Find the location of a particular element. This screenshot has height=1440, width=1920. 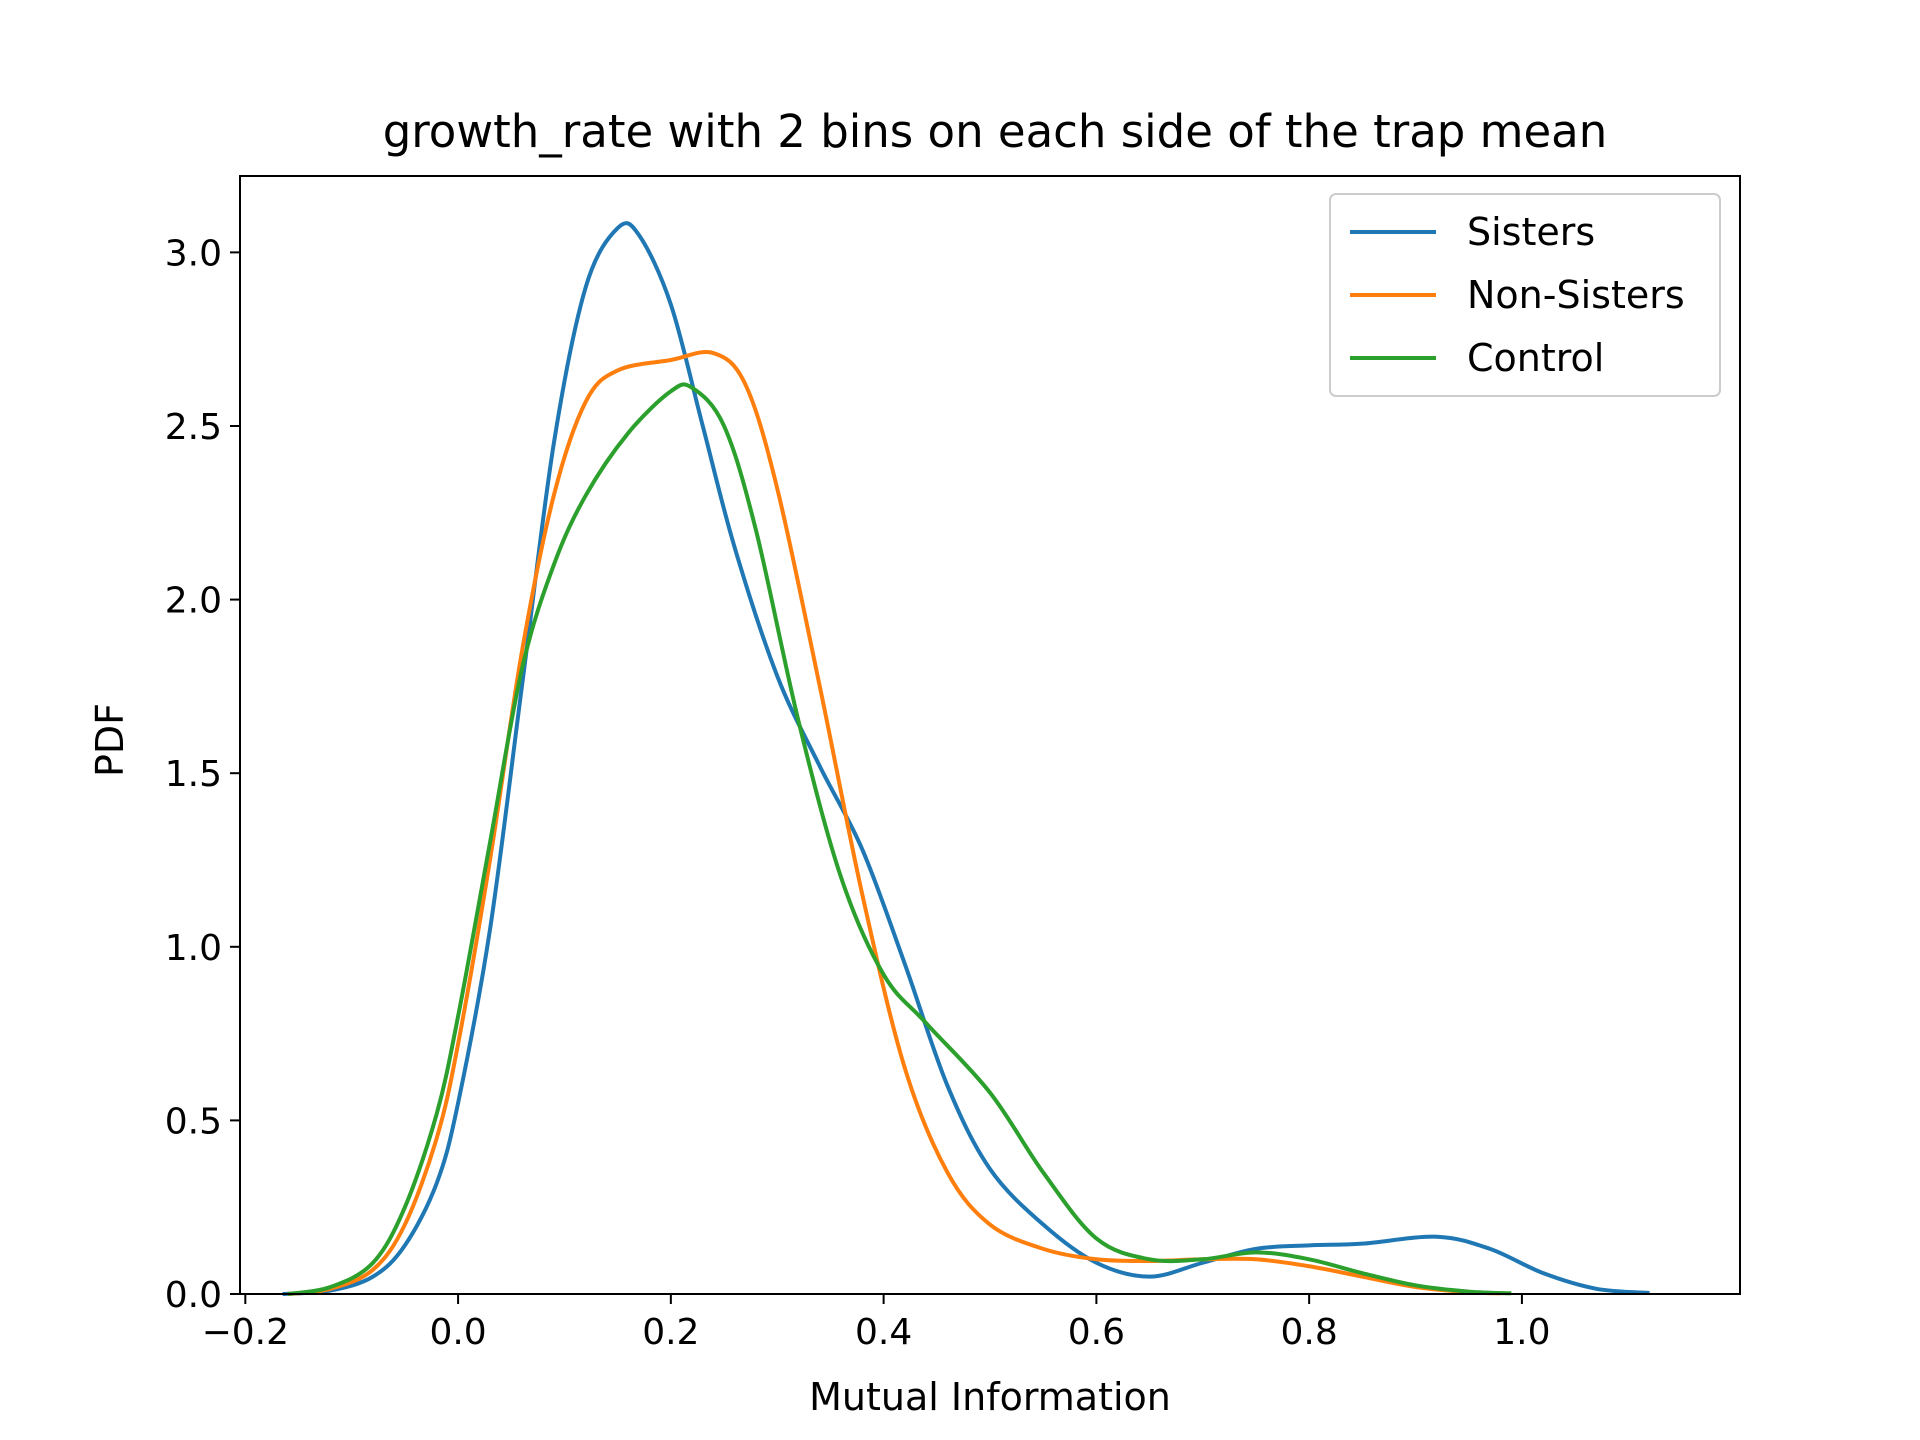

x-tick-label: 0.0 is located at coordinates (457, 1332).